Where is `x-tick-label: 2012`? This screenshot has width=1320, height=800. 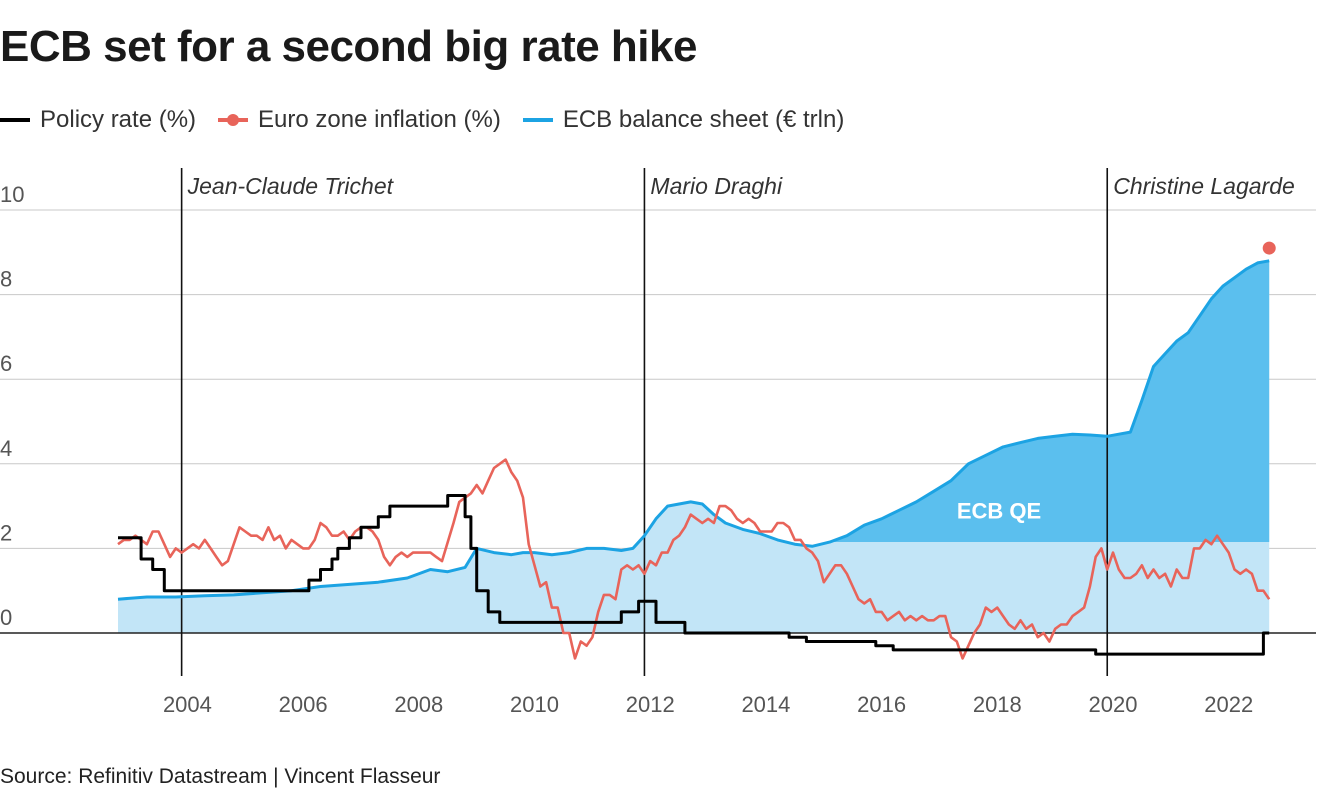 x-tick-label: 2012 is located at coordinates (650, 704).